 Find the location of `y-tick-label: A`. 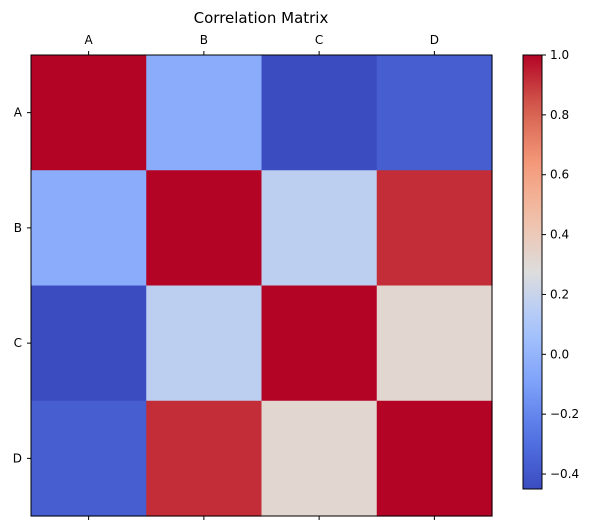

y-tick-label: A is located at coordinates (18, 113).